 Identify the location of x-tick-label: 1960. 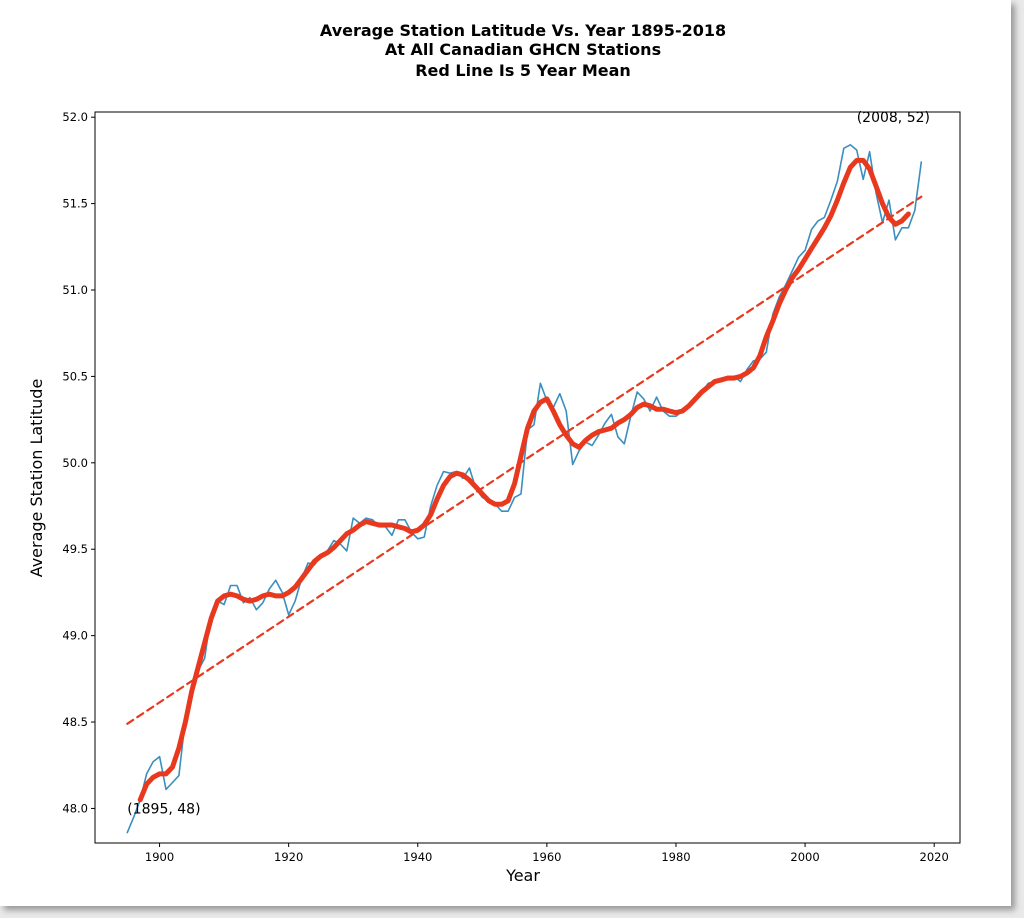
(546, 857).